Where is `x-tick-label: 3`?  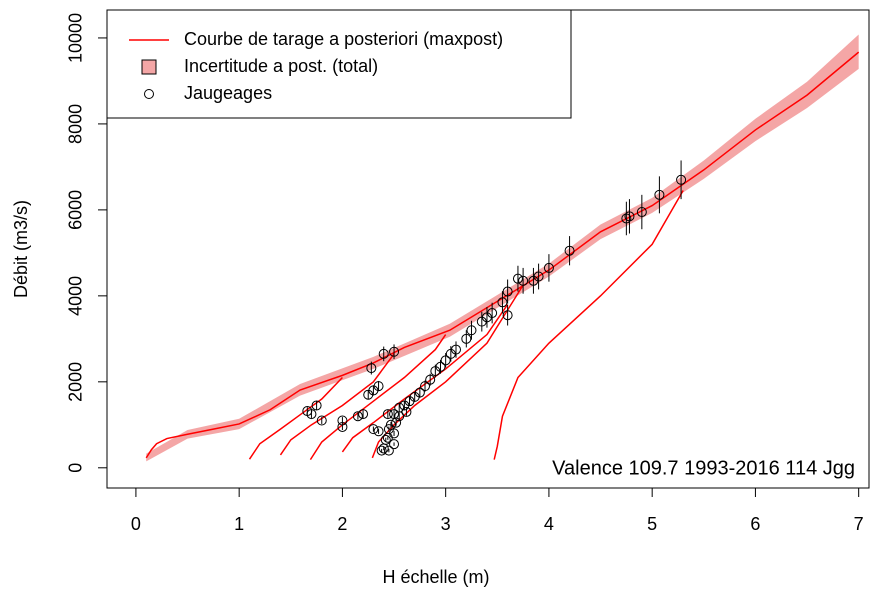 x-tick-label: 3 is located at coordinates (446, 524).